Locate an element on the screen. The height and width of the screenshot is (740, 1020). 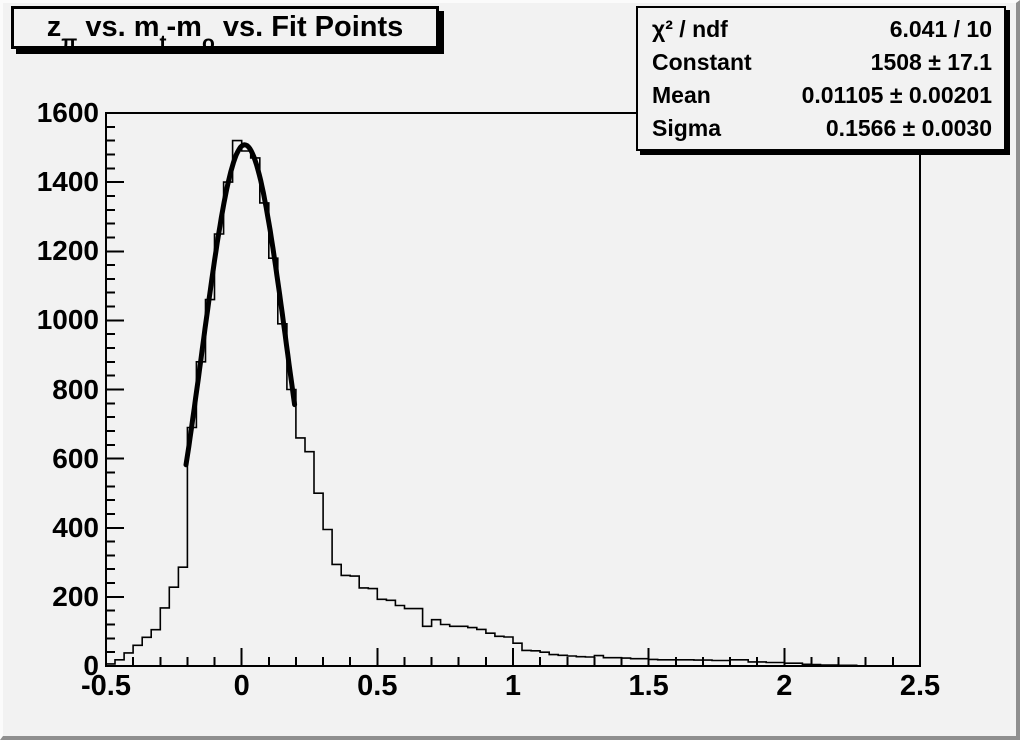
stats-value: 0.01105 ± 0.00201 is located at coordinates (896, 95).